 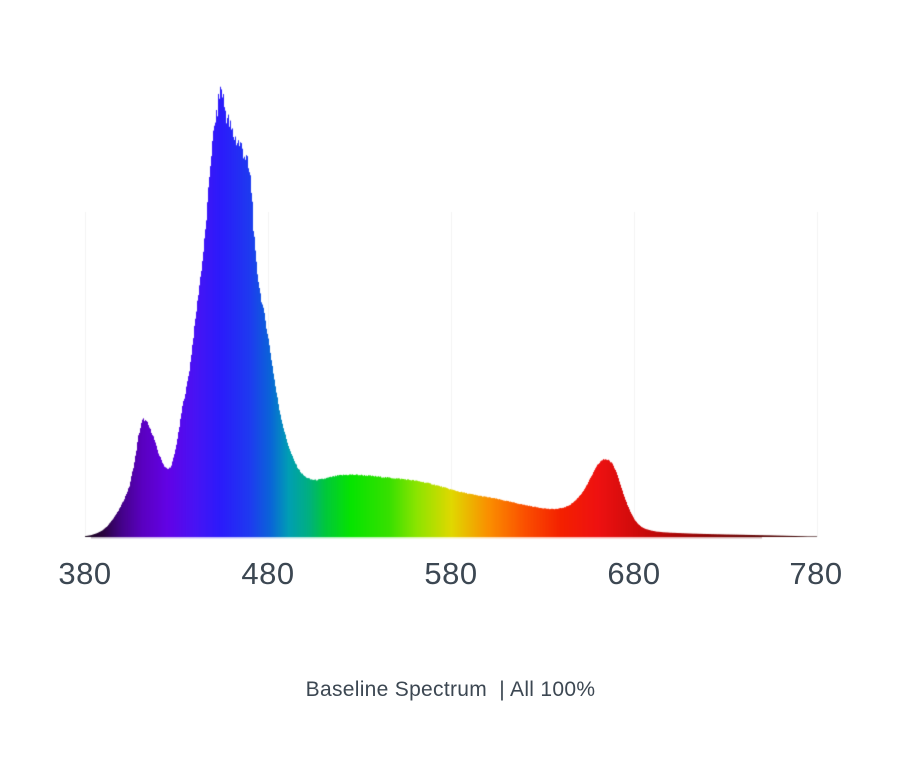 What do you see at coordinates (268, 573) in the screenshot?
I see `x-tick-label-480: 480` at bounding box center [268, 573].